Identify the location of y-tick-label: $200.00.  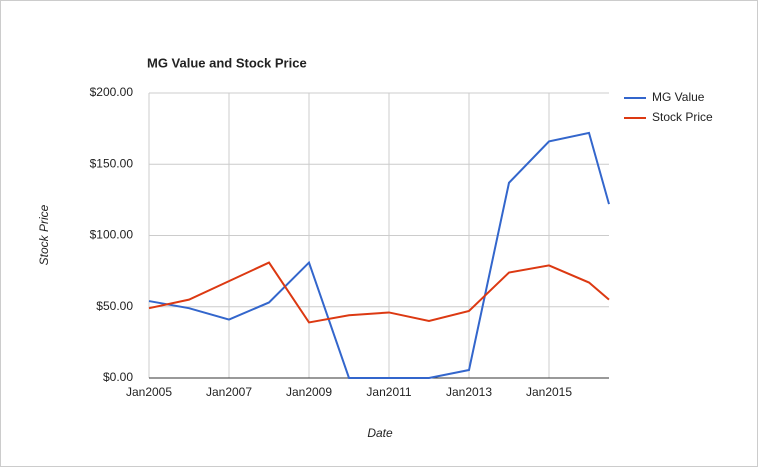
(112, 92).